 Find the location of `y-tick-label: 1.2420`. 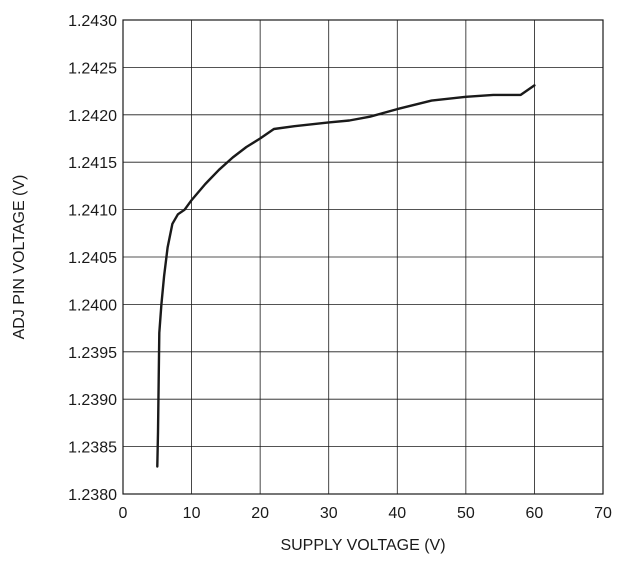

y-tick-label: 1.2420 is located at coordinates (92, 116).